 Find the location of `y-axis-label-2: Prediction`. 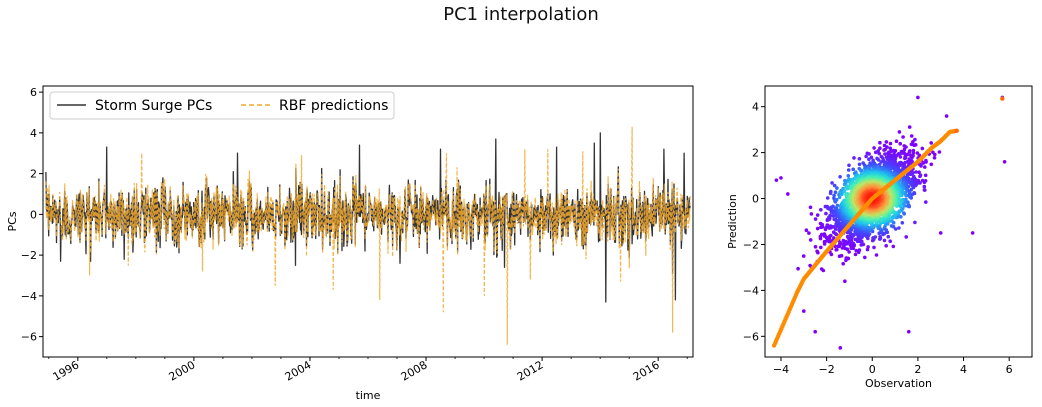

y-axis-label-2: Prediction is located at coordinates (732, 221).